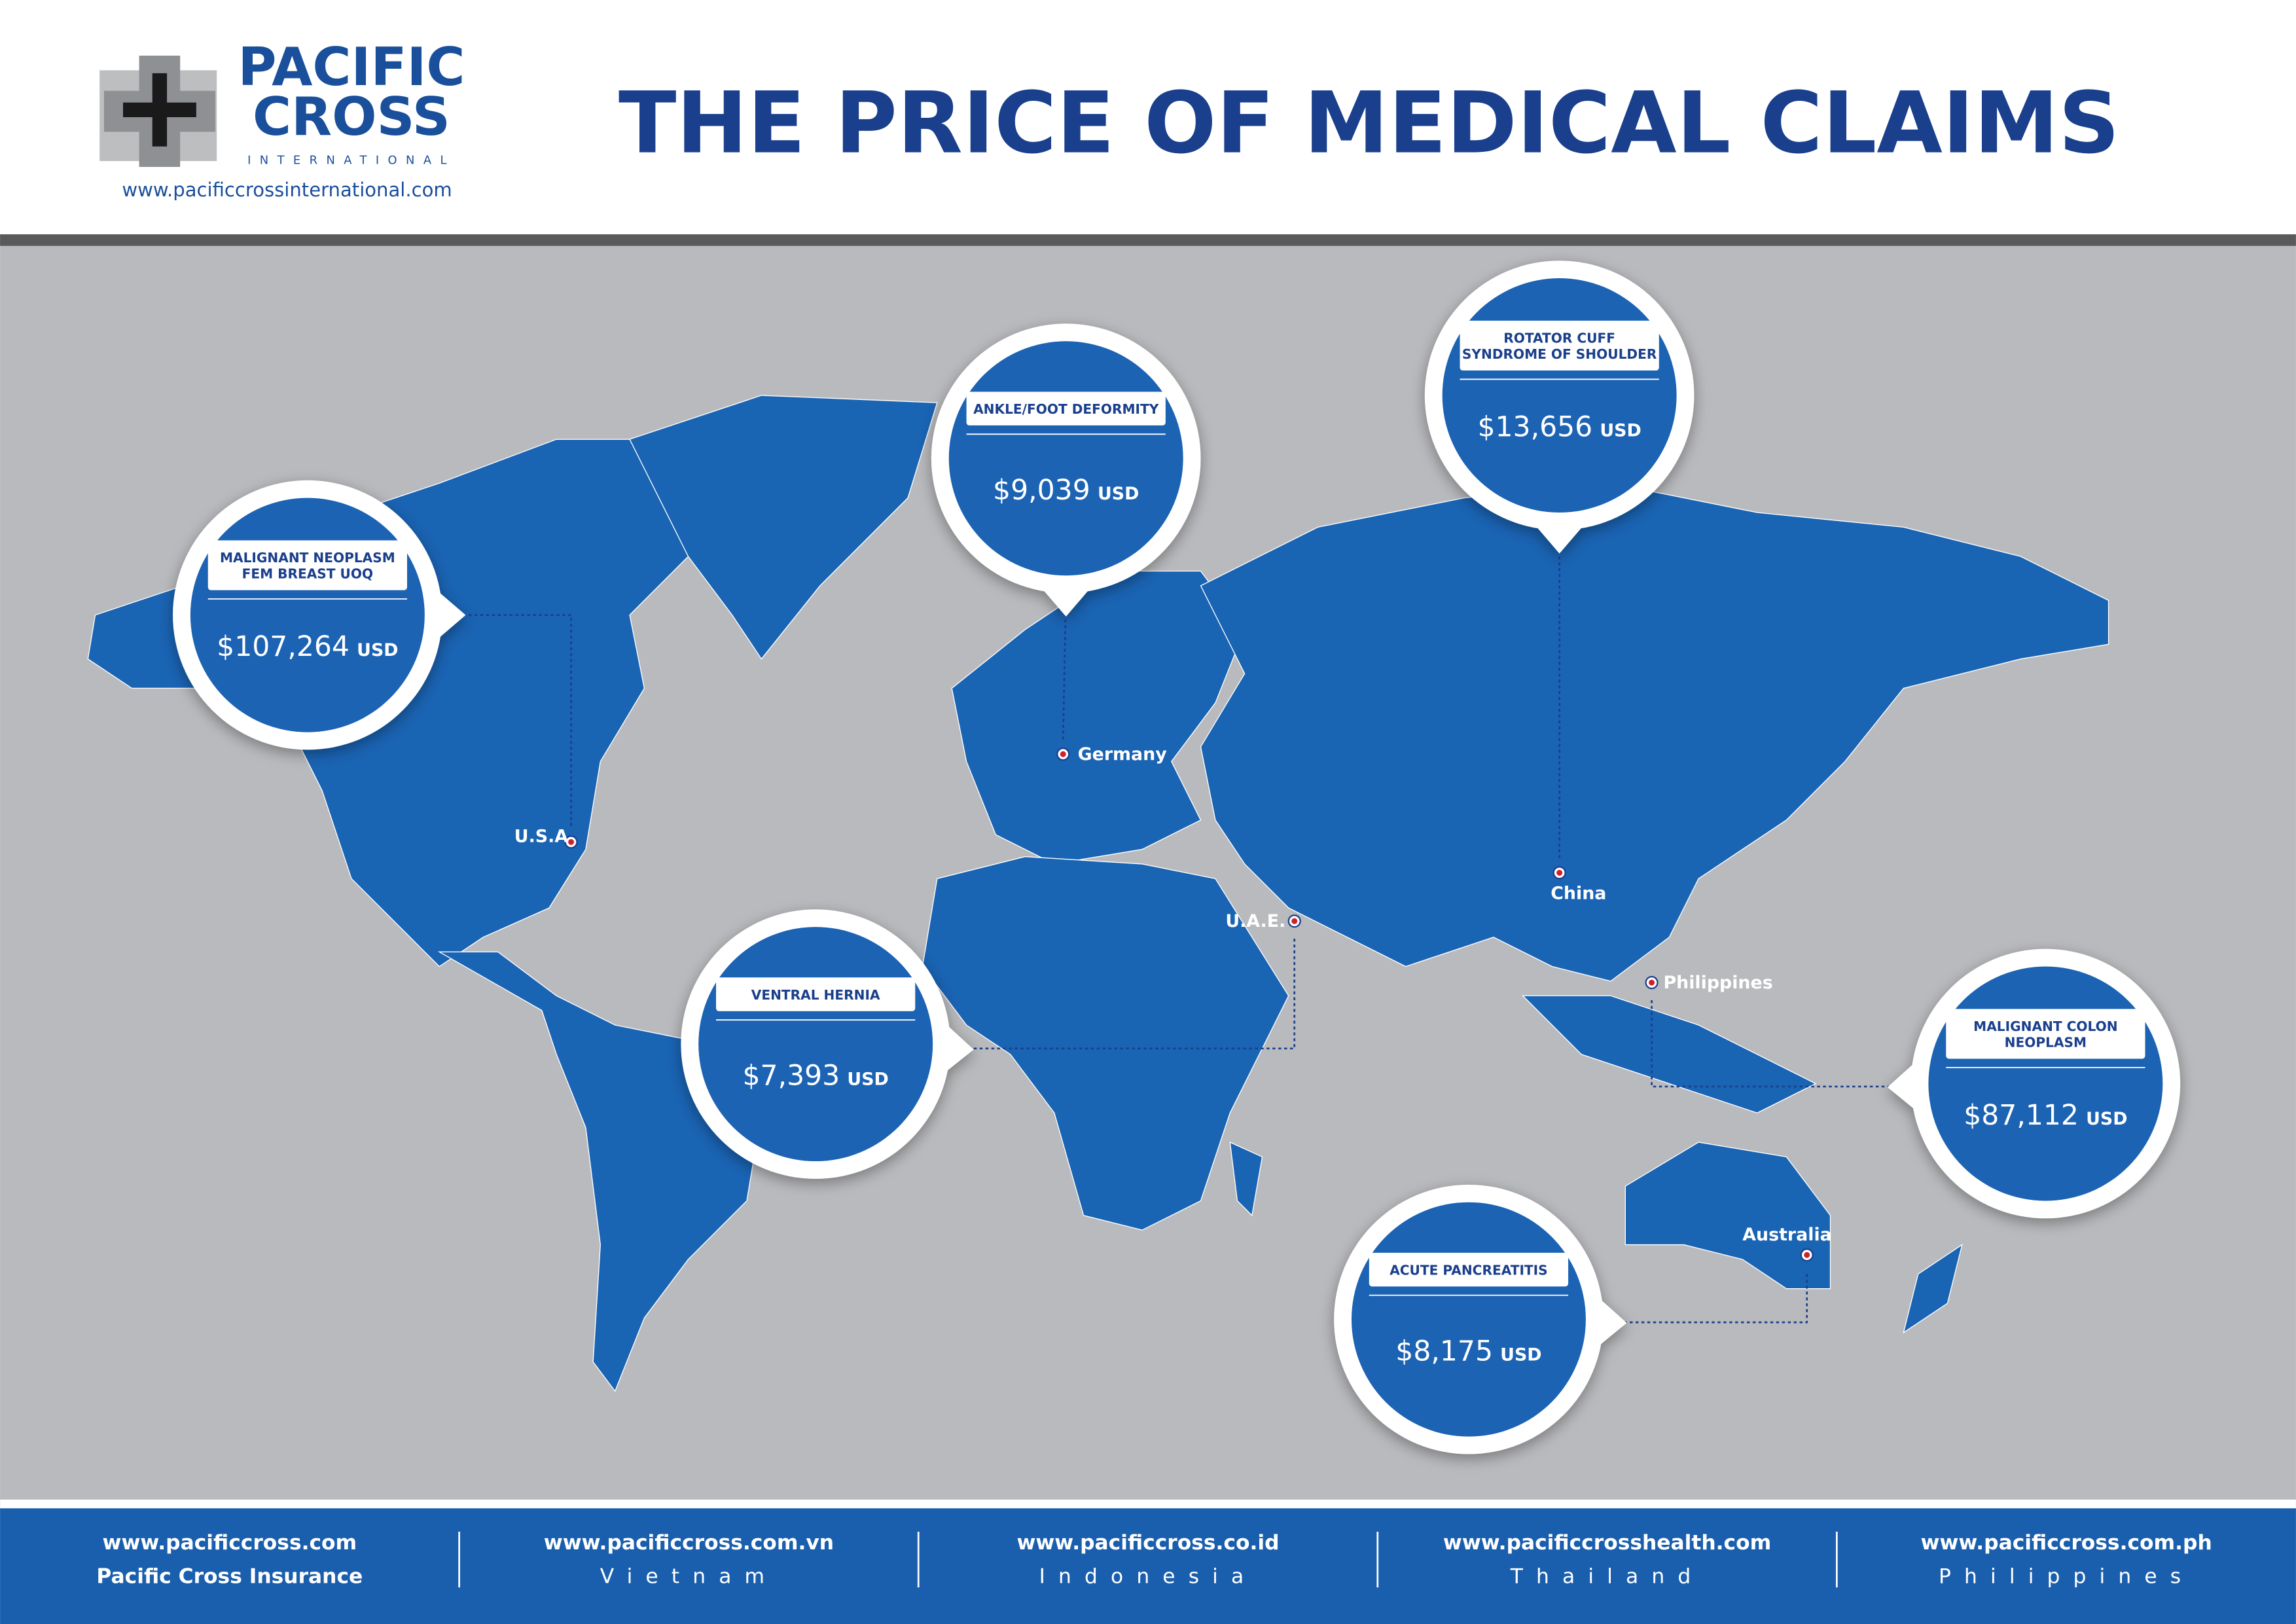 The height and width of the screenshot is (1624, 2296). I want to click on asia, so click(1654, 732).